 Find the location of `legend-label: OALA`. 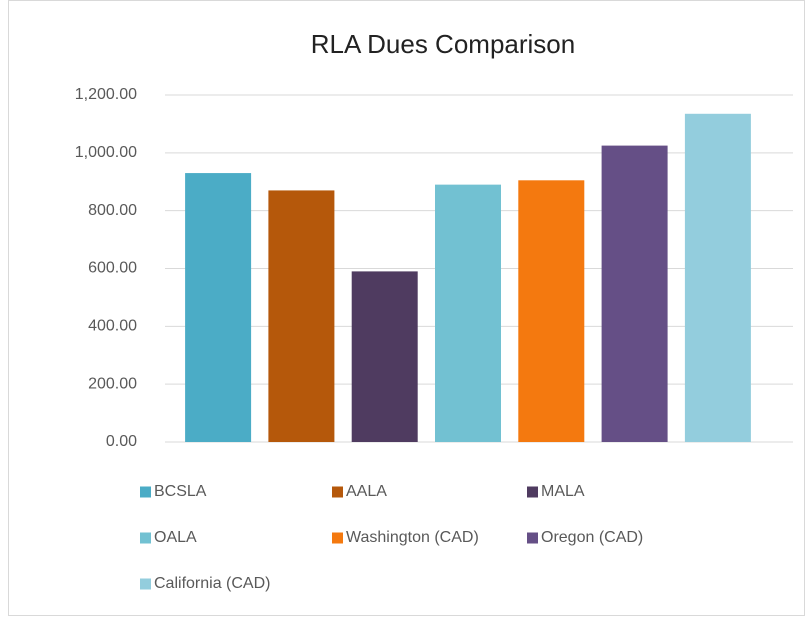

legend-label: OALA is located at coordinates (175, 537).